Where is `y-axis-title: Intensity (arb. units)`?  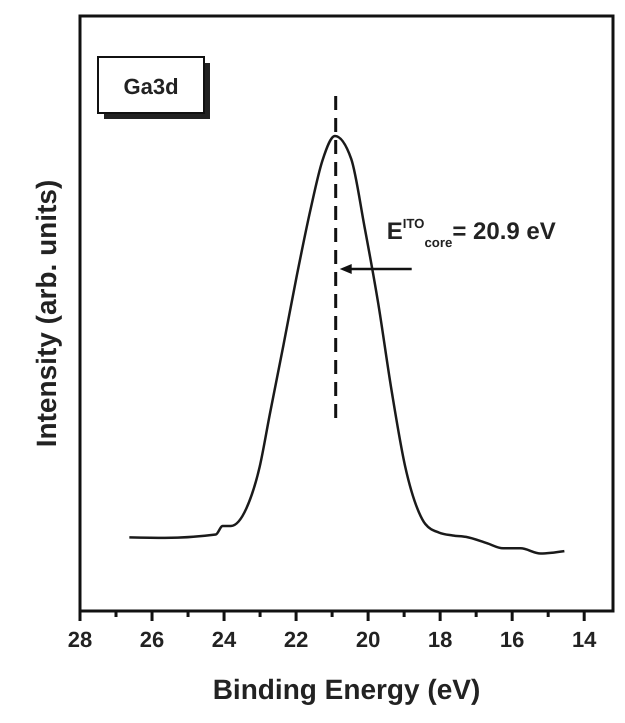 y-axis-title: Intensity (arb. units) is located at coordinates (46, 314).